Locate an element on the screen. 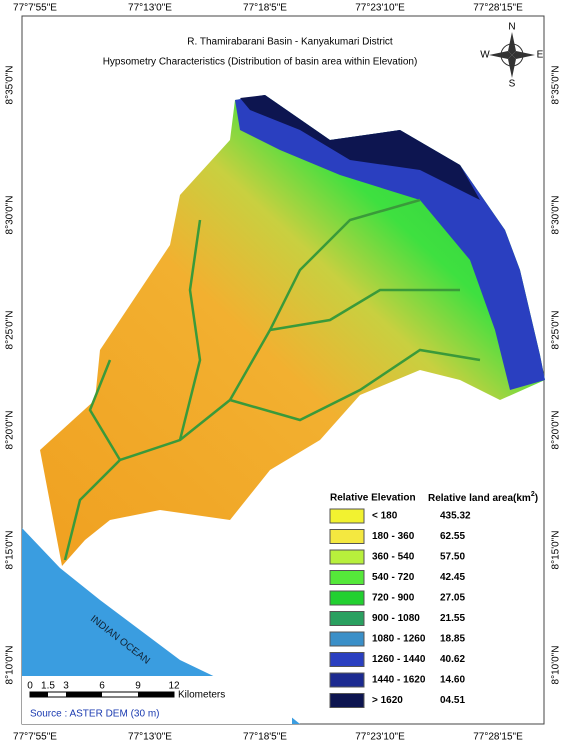 Image resolution: width=567 pixels, height=750 pixels. scale-tick-label: 9 is located at coordinates (138, 686).